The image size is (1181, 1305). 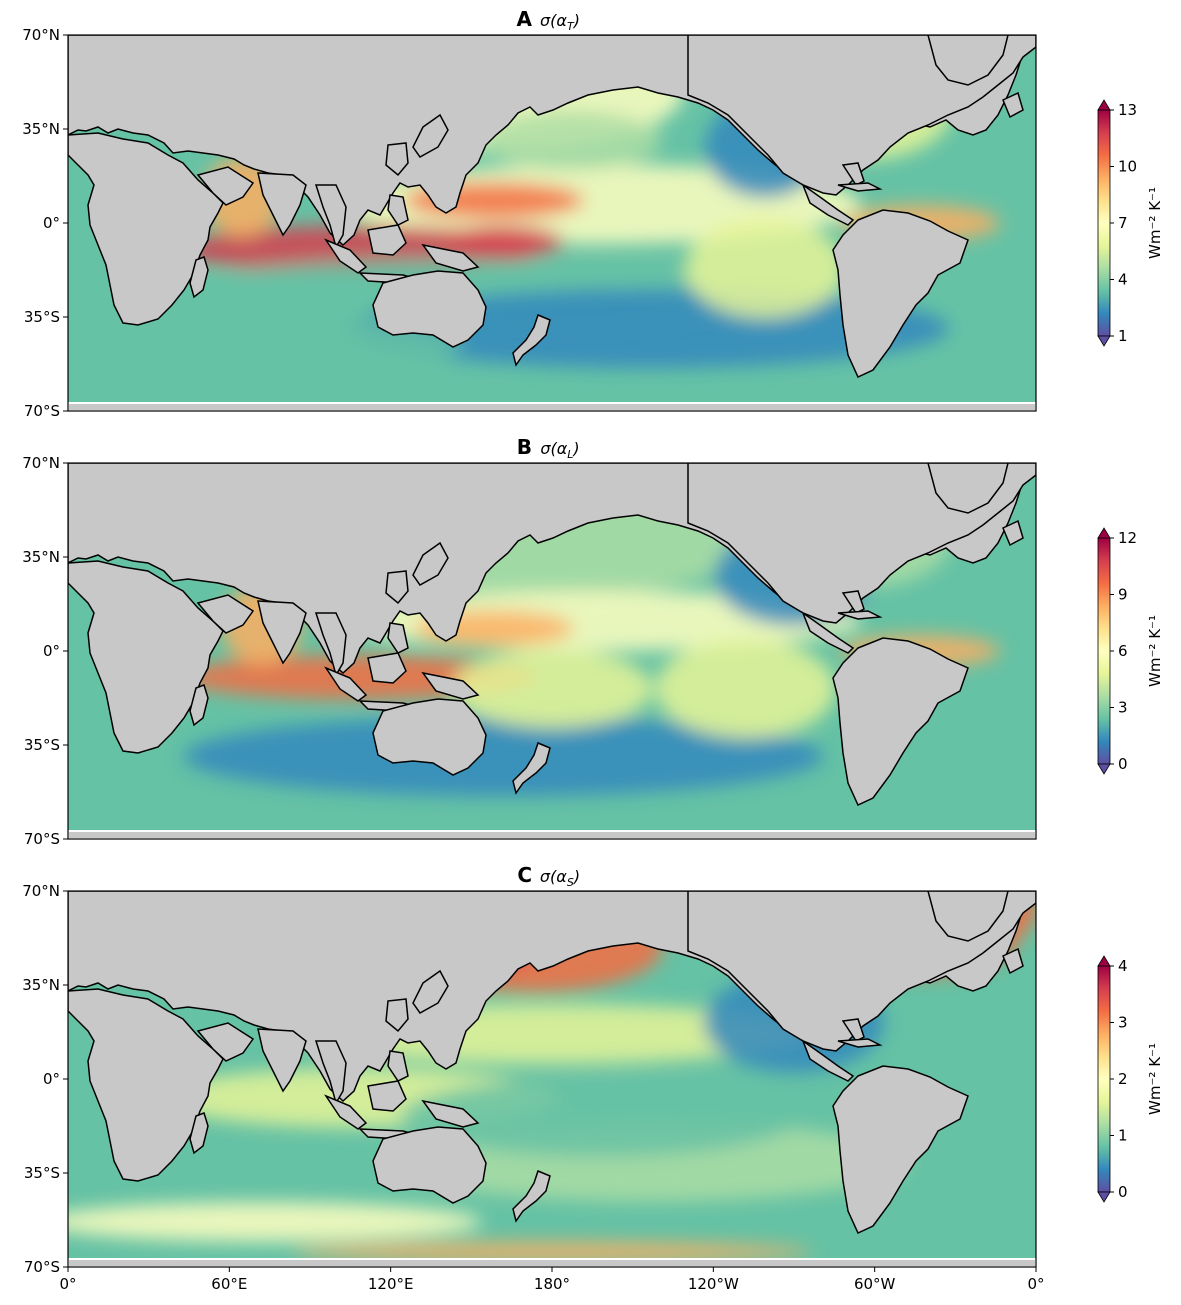 What do you see at coordinates (875, 1284) in the screenshot?
I see `lon-tick-label: 60°W` at bounding box center [875, 1284].